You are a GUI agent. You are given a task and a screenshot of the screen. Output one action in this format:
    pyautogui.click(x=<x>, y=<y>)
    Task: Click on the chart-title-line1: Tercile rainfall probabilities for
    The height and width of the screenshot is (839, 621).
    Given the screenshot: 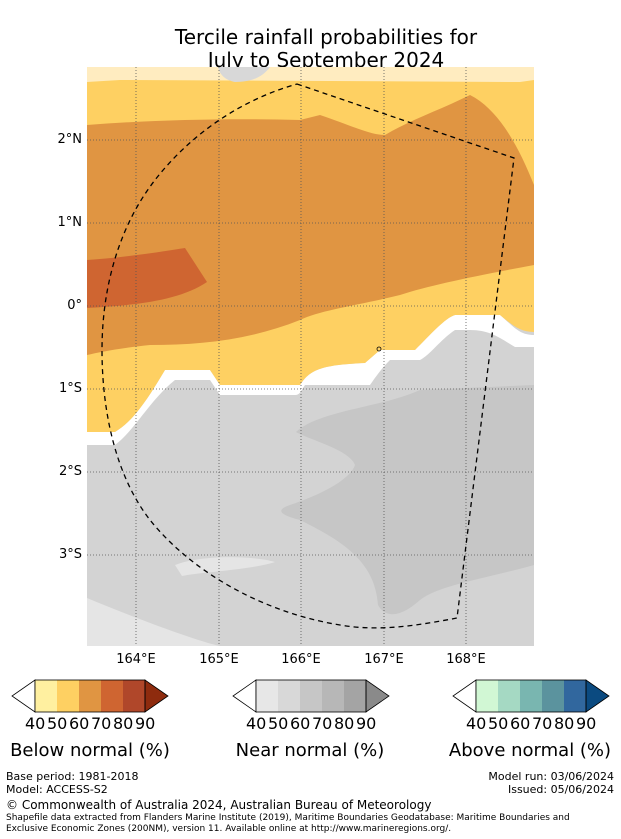 What is the action you would take?
    pyautogui.click(x=326, y=37)
    